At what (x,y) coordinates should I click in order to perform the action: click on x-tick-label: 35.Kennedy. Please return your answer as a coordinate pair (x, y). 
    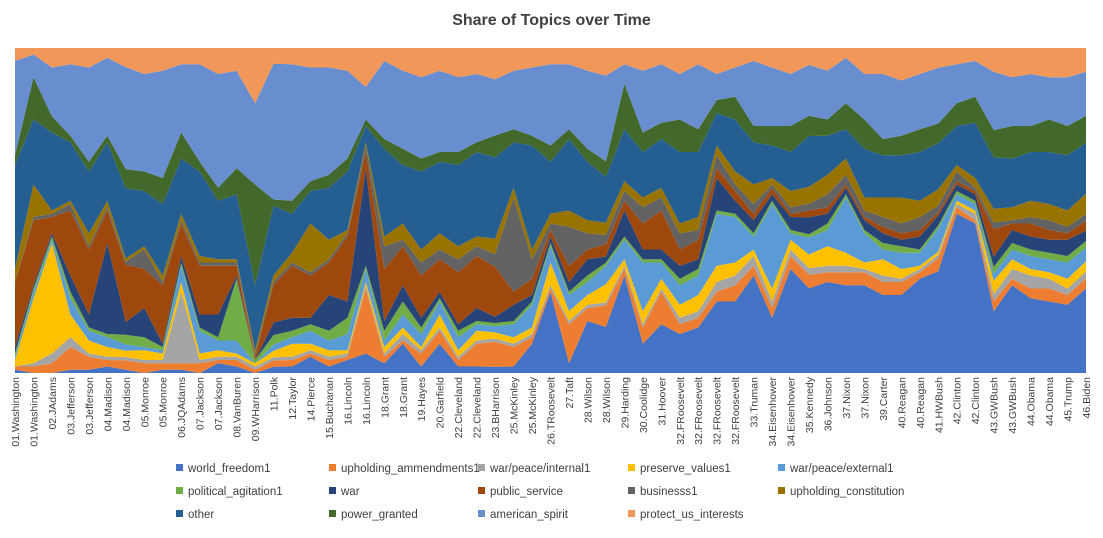
    Looking at the image, I should click on (810, 404).